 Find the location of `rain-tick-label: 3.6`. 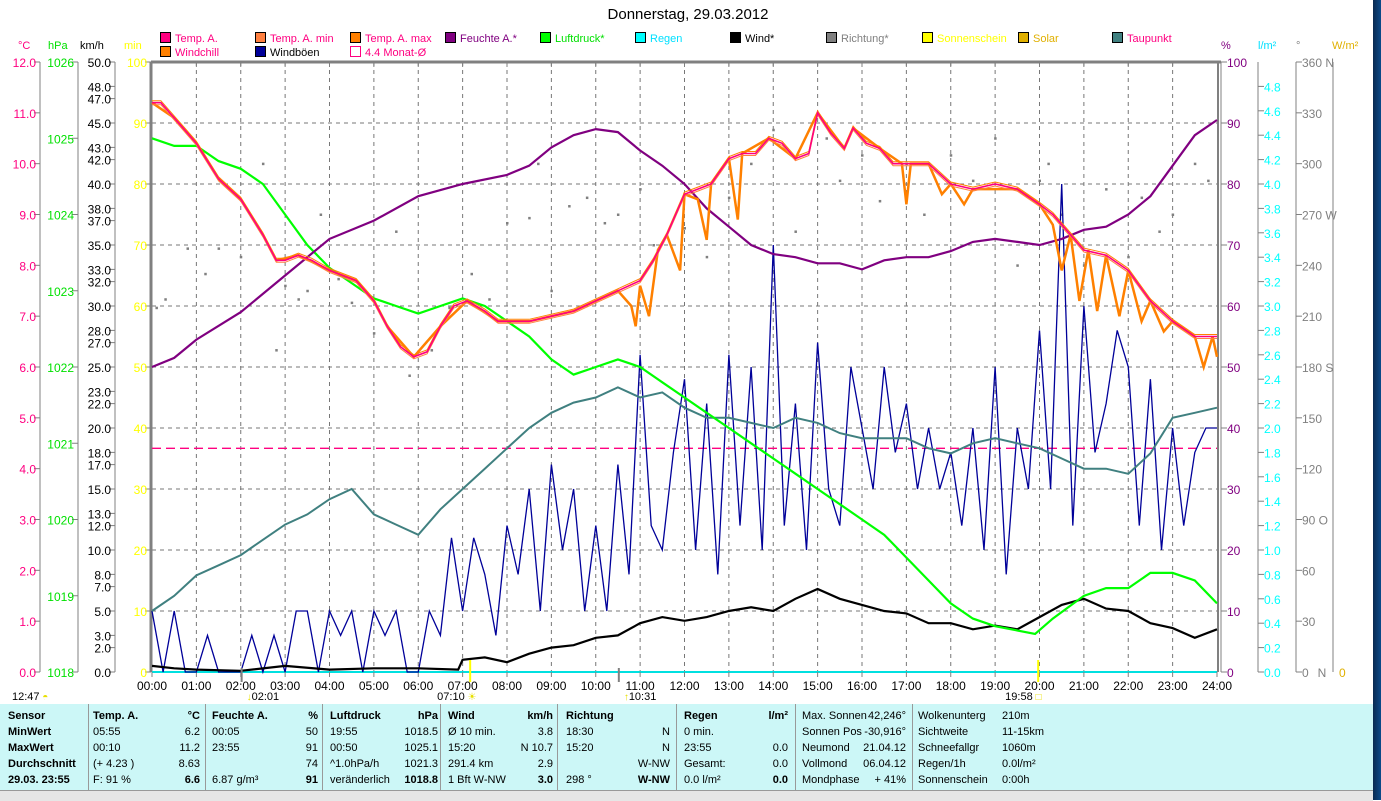

rain-tick-label: 3.6 is located at coordinates (1272, 234).